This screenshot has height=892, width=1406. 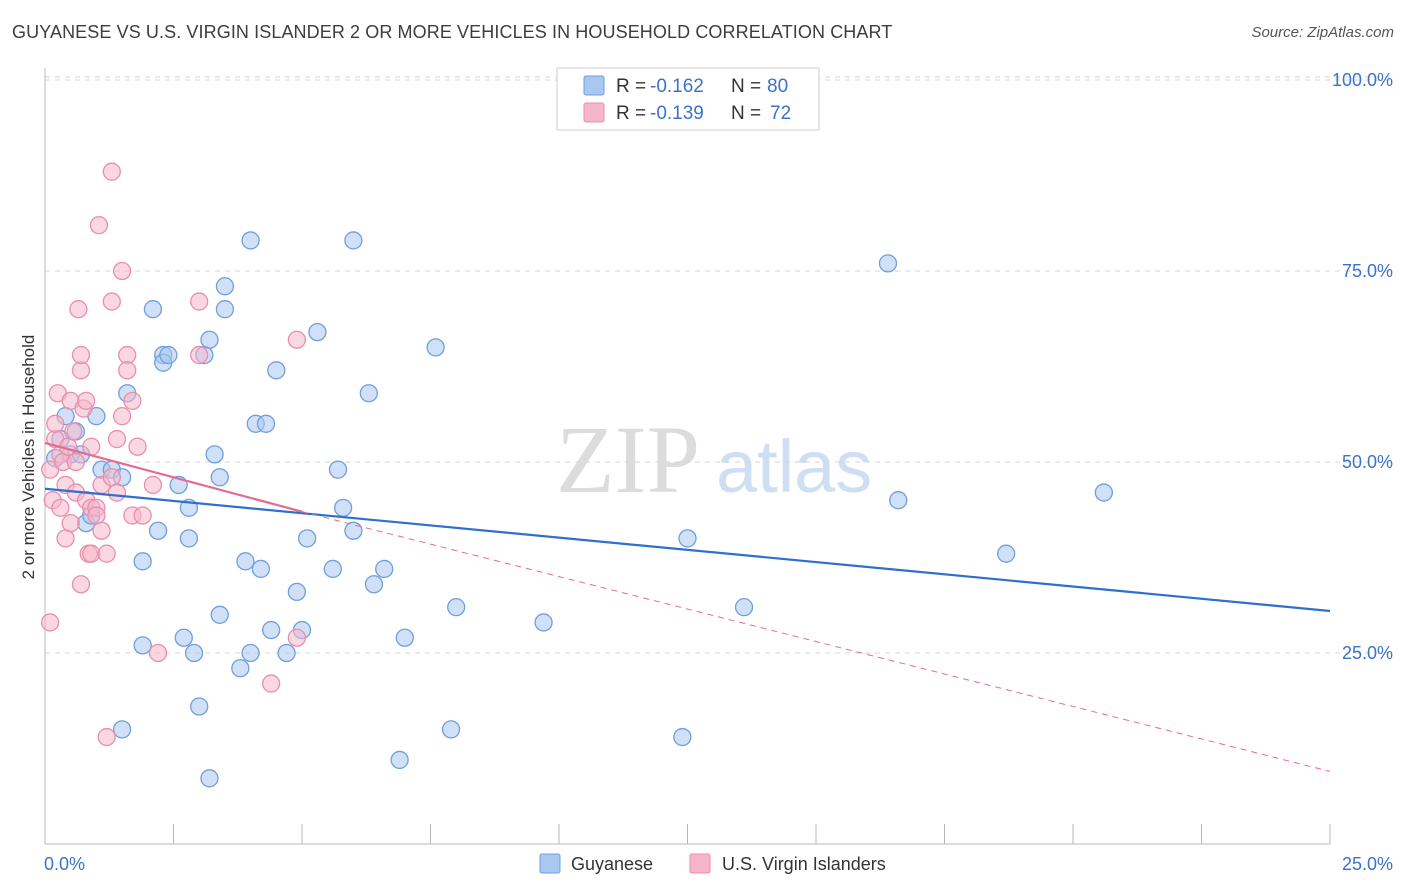 I want to click on legend-n-value-virgin-islanders: 72, so click(x=780, y=113).